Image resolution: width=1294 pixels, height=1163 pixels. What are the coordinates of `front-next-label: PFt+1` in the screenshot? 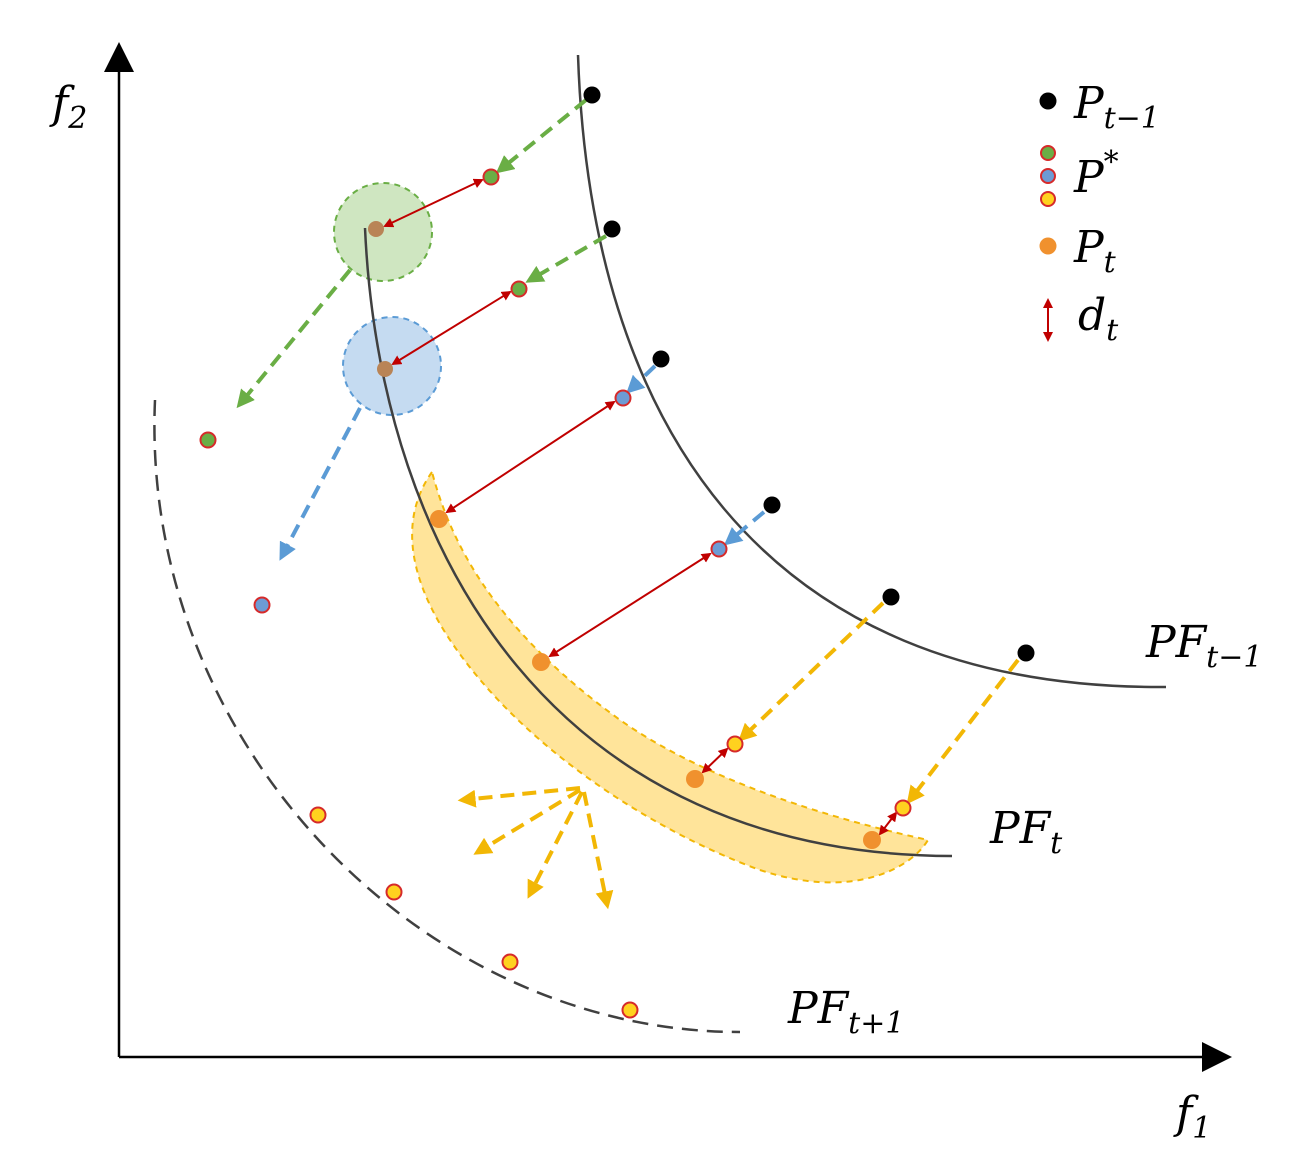 It's located at (845, 1012).